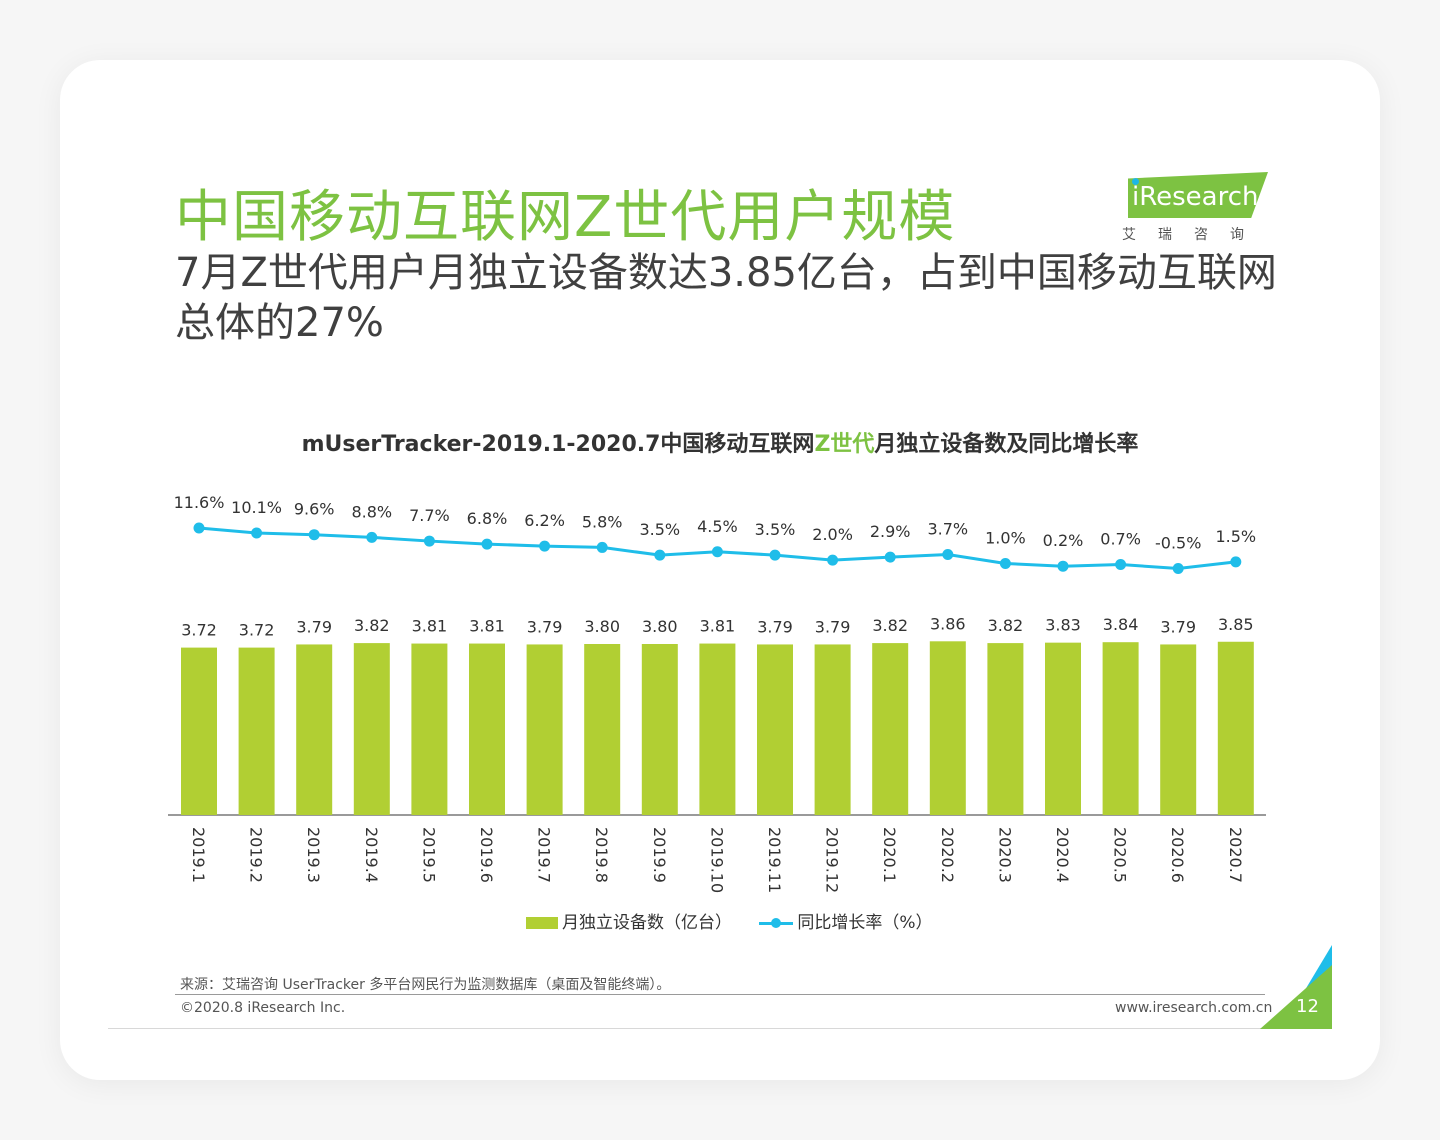 The width and height of the screenshot is (1440, 1140). Describe the element at coordinates (717, 526) in the screenshot. I see `growth-rate-label: 4.5%` at that location.